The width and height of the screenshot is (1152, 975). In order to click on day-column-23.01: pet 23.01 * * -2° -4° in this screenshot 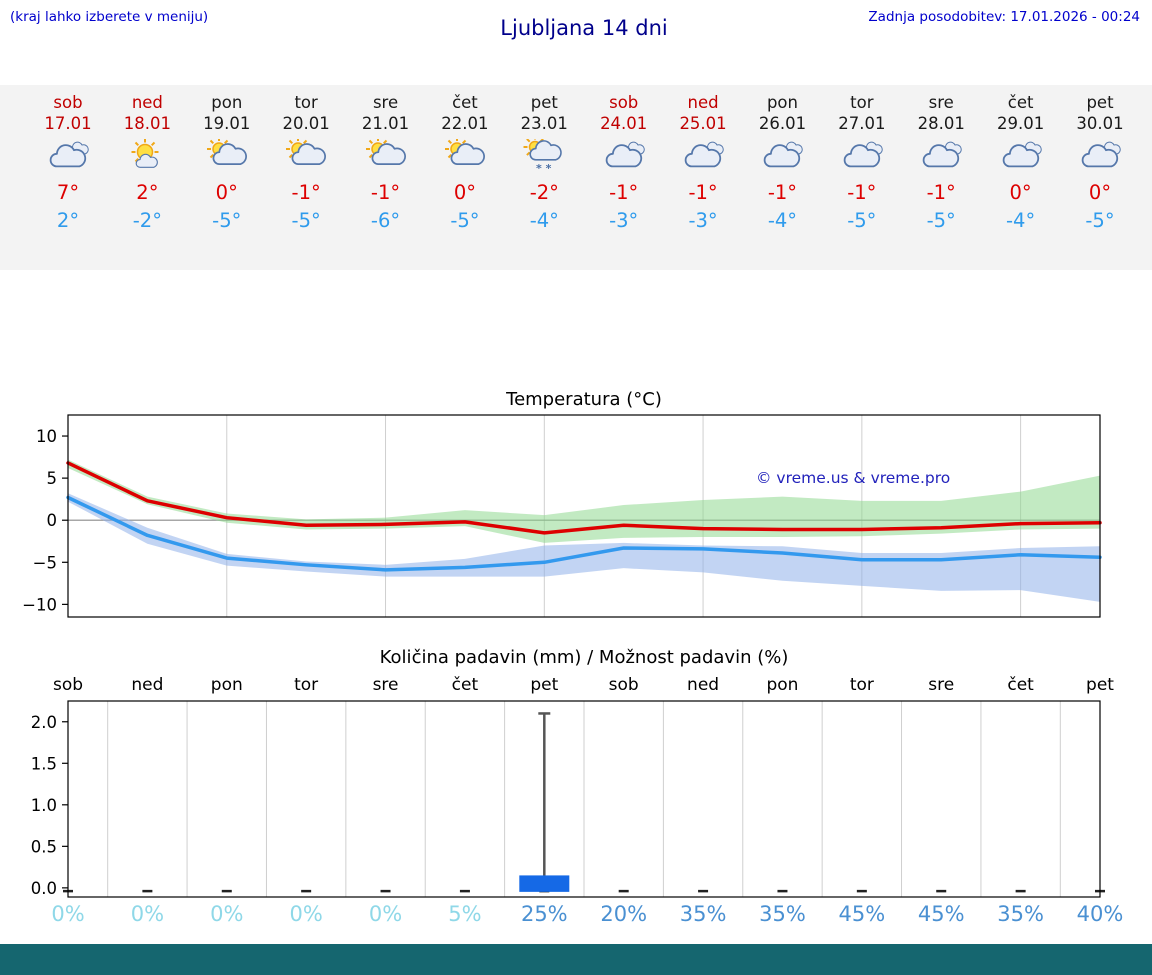, I will do `click(544, 162)`.